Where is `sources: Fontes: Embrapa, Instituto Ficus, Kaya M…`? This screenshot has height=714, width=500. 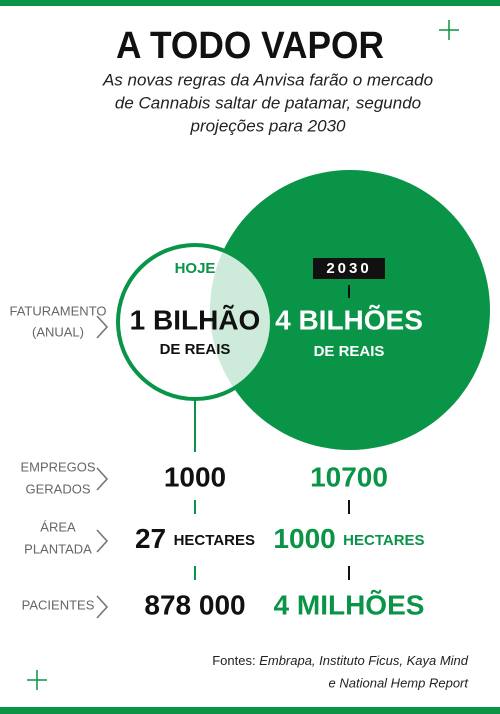
sources: Fontes: Embrapa, Instituto Ficus, Kaya M… is located at coordinates (340, 660).